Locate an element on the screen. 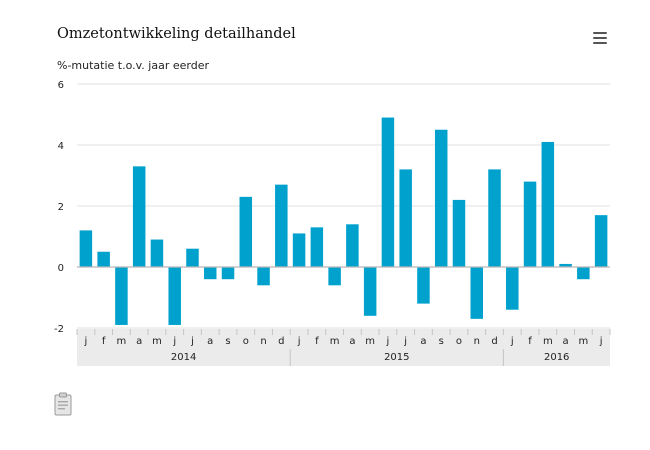 This screenshot has width=650, height=450. y-tick-label: 0 is located at coordinates (61, 268).